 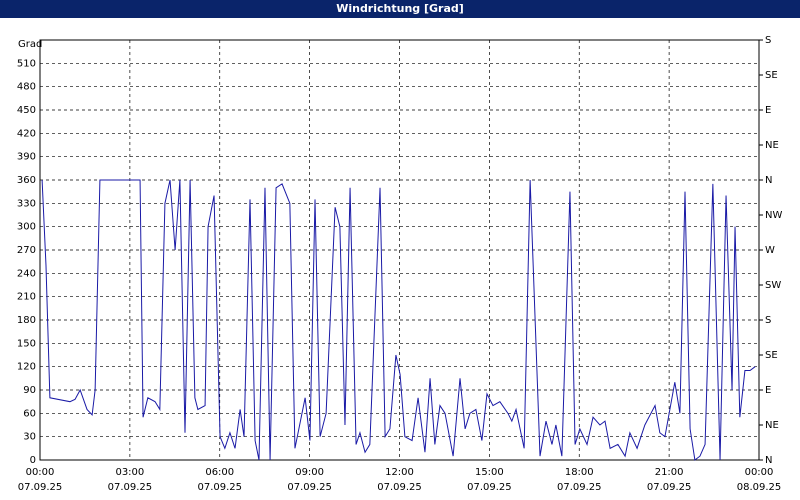 I want to click on y-tick-label: 510, so click(x=26, y=63).